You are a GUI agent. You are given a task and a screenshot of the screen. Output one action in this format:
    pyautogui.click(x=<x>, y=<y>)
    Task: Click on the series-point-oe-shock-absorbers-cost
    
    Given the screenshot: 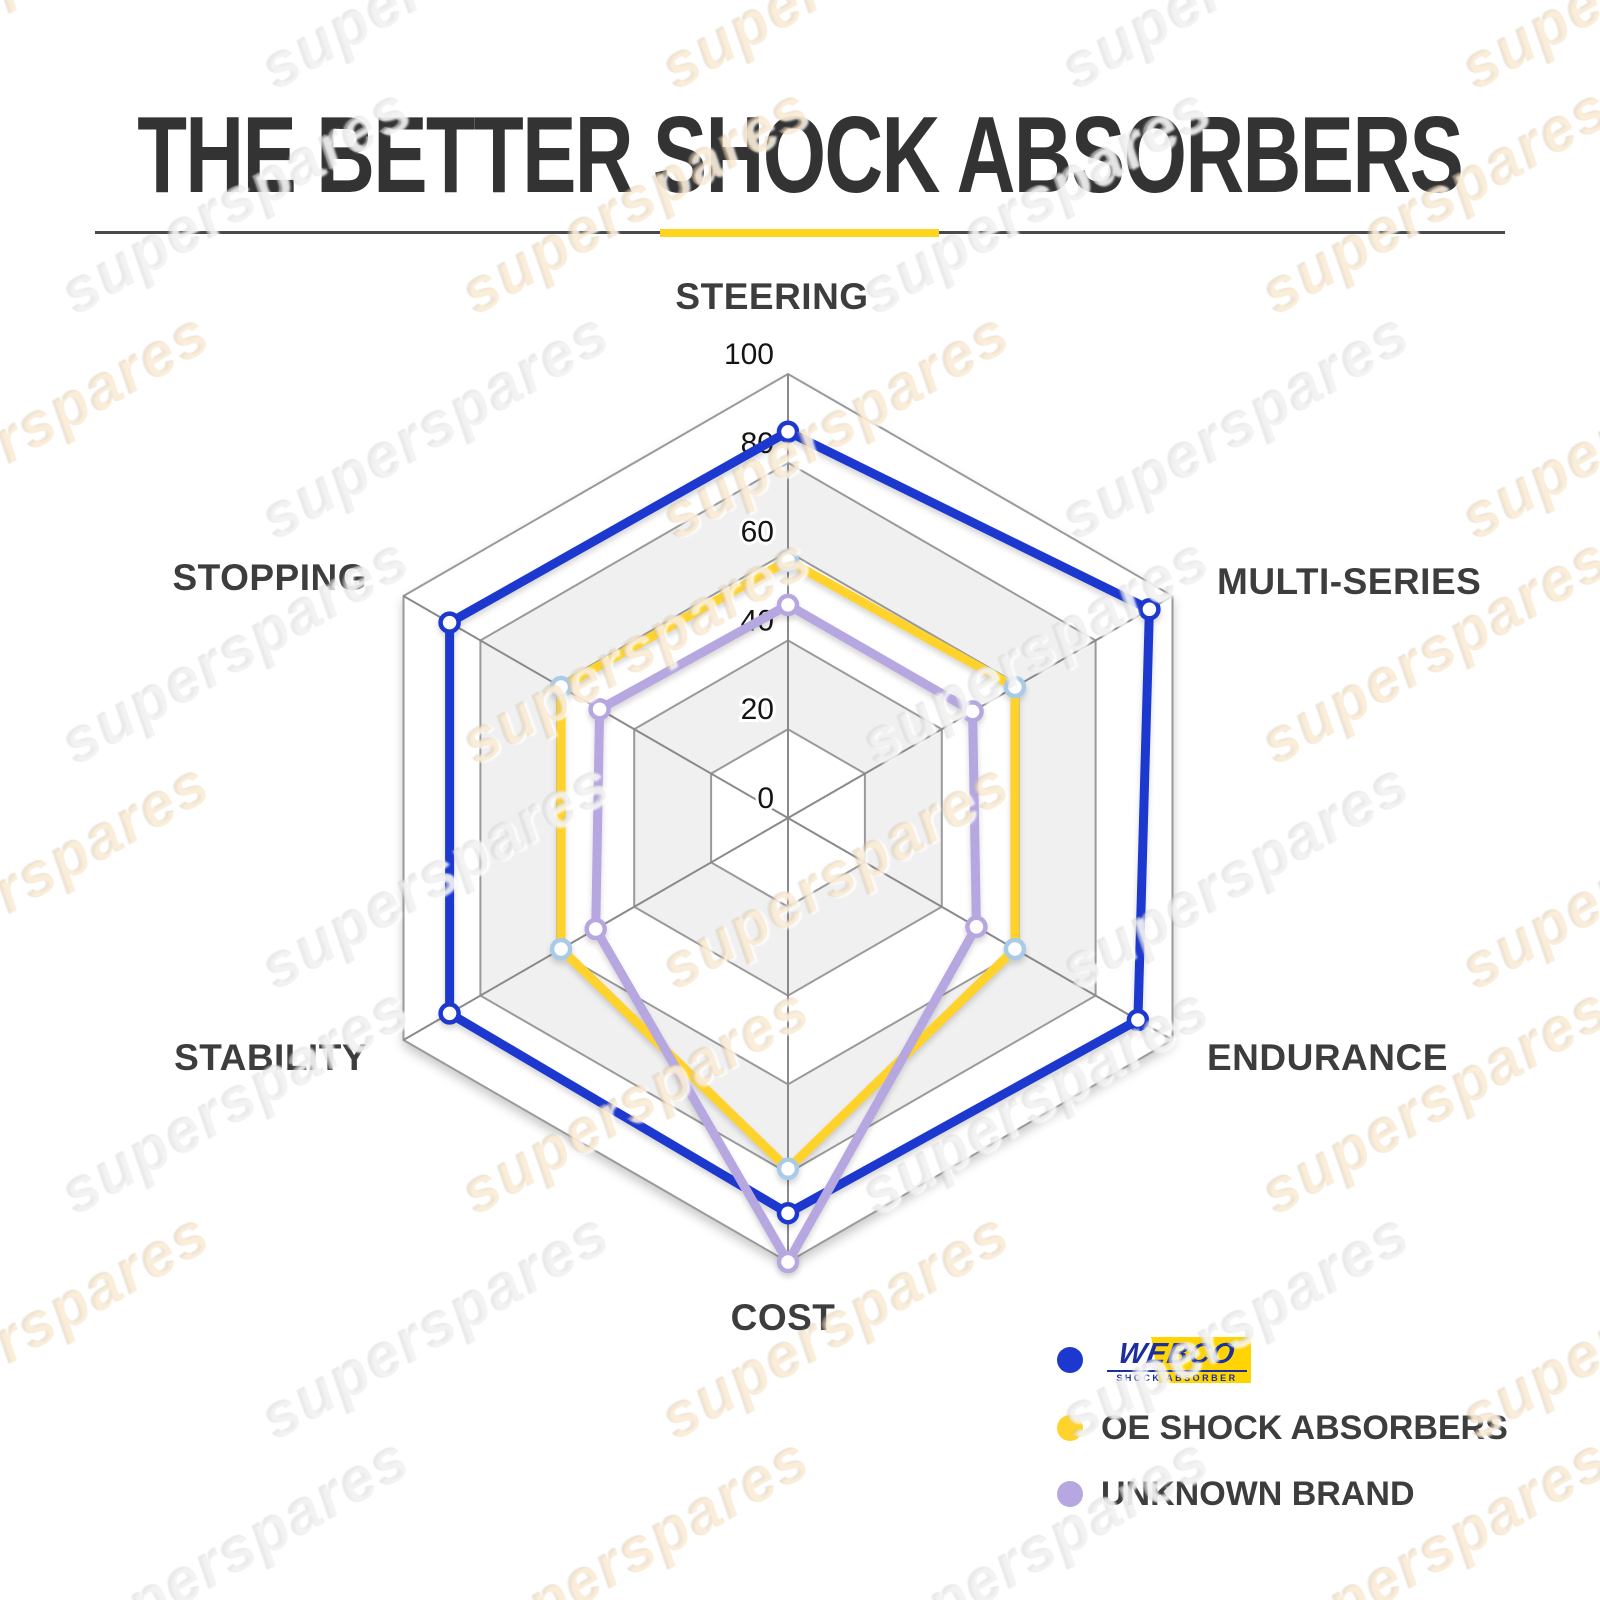 What is the action you would take?
    pyautogui.click(x=788, y=1169)
    